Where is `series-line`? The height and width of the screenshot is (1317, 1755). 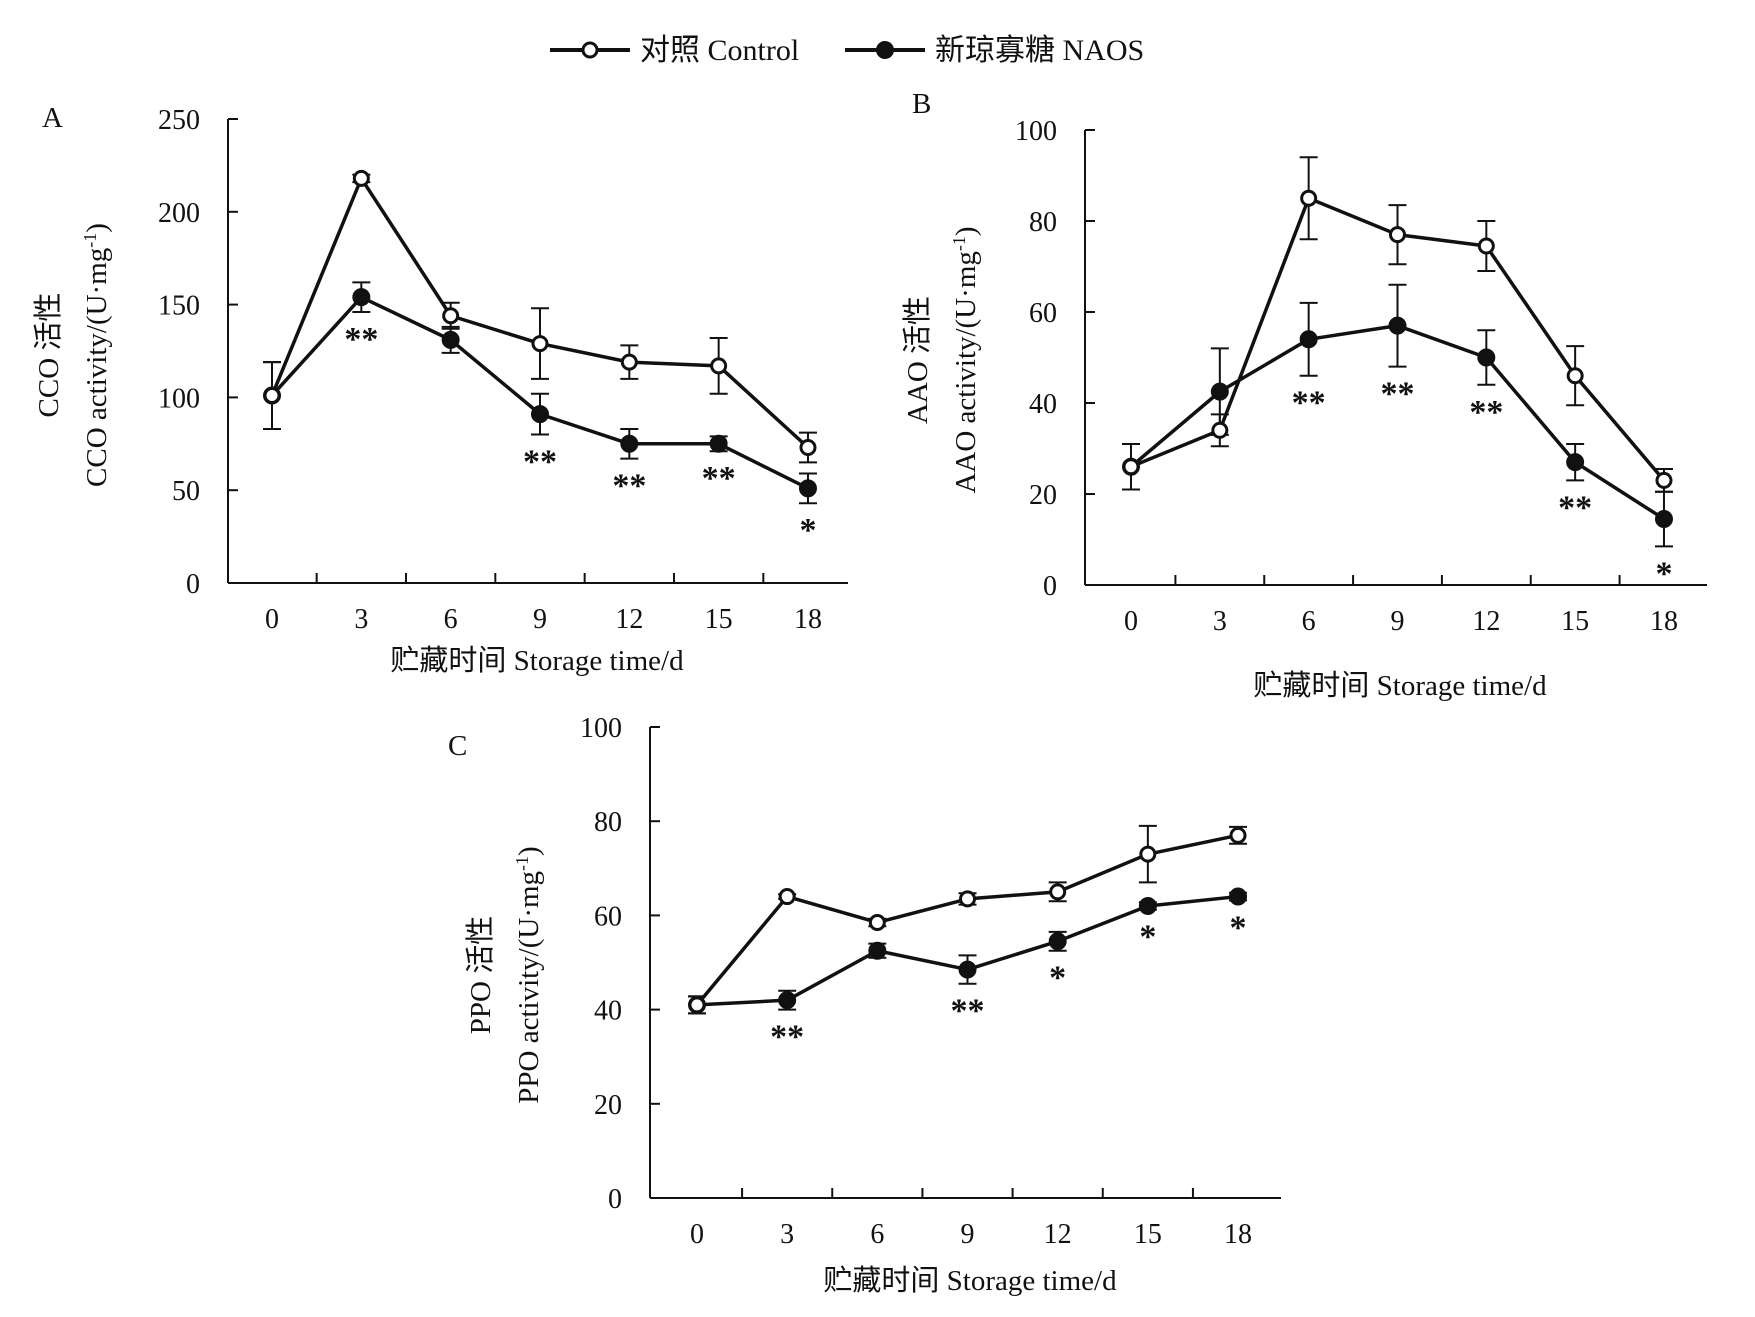 series-line is located at coordinates (967, 950).